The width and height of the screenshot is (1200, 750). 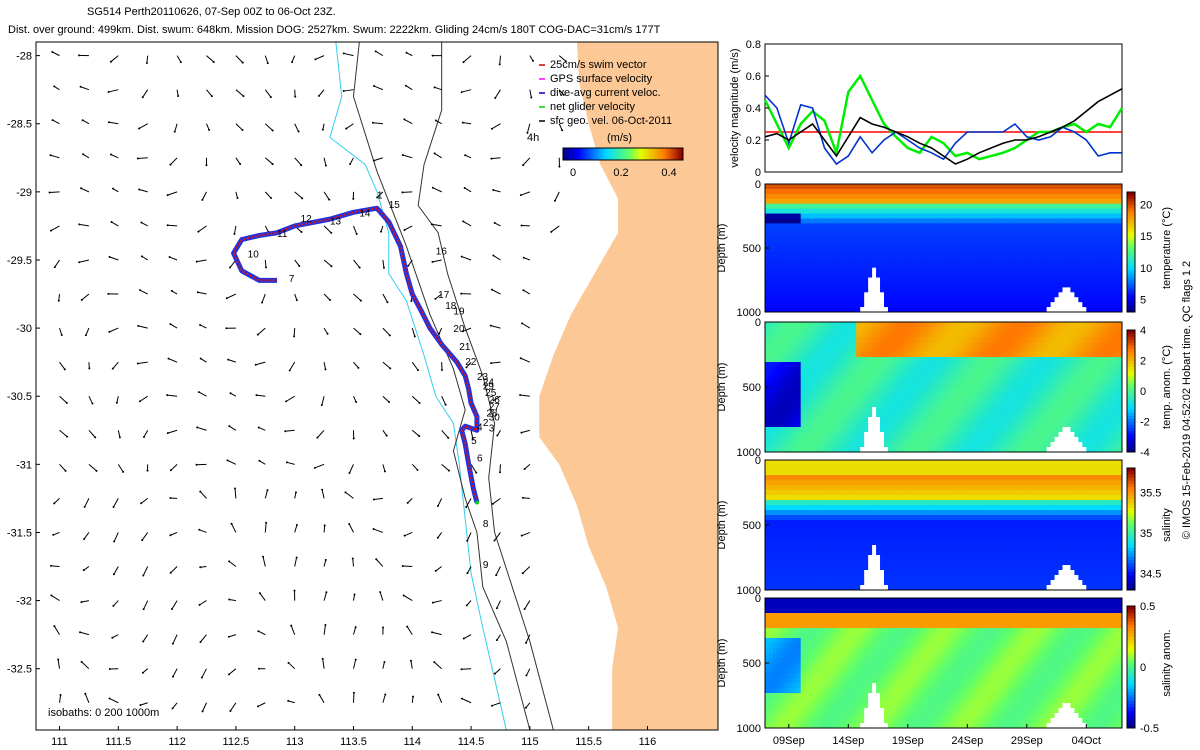 What do you see at coordinates (495, 418) in the screenshot?
I see `track-label: 30` at bounding box center [495, 418].